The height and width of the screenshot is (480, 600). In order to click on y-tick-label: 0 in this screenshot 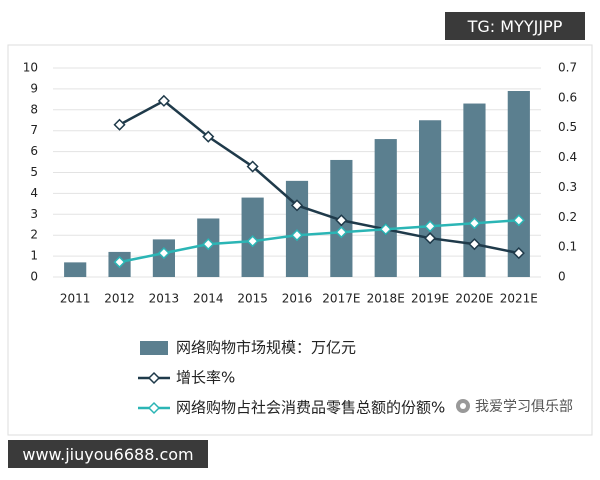, I will do `click(34, 277)`.